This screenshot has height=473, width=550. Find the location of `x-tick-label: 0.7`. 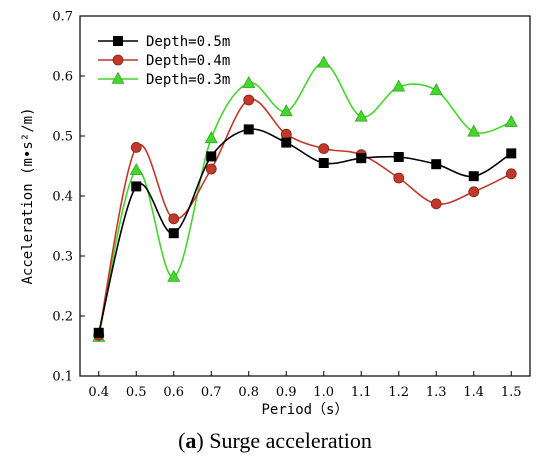

x-tick-label: 0.7 is located at coordinates (211, 392).